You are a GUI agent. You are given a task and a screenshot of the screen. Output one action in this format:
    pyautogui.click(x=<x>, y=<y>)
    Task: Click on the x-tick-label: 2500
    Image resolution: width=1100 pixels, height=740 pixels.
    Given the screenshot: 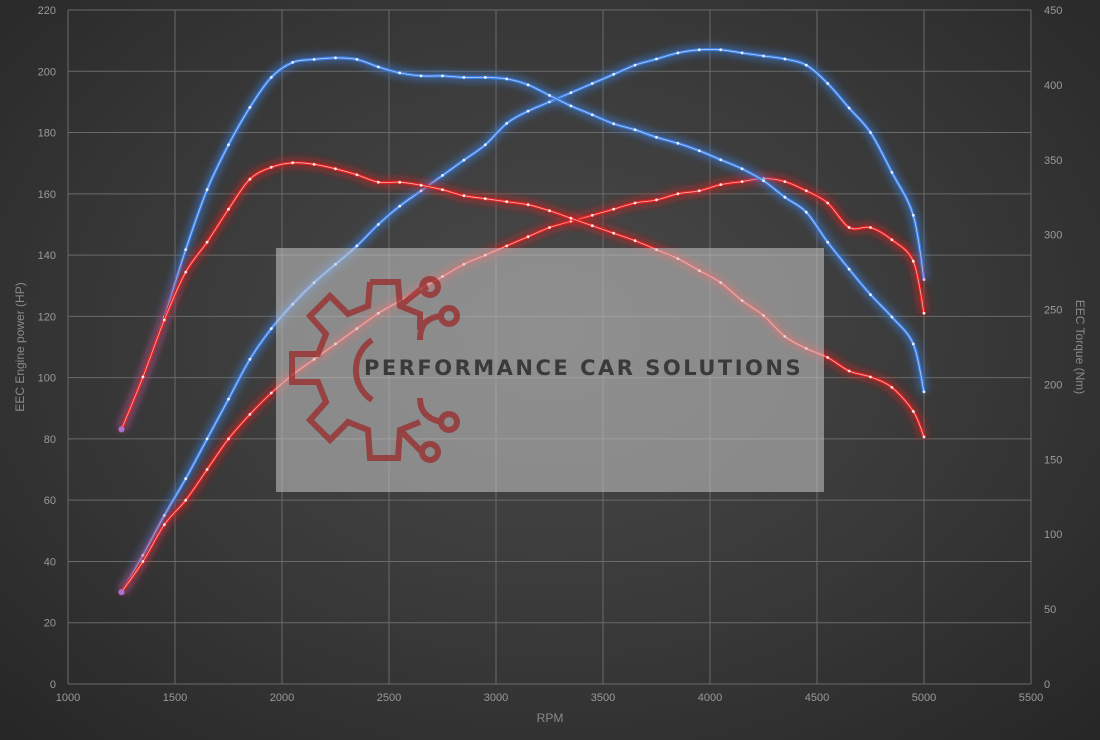 What is the action you would take?
    pyautogui.click(x=389, y=698)
    